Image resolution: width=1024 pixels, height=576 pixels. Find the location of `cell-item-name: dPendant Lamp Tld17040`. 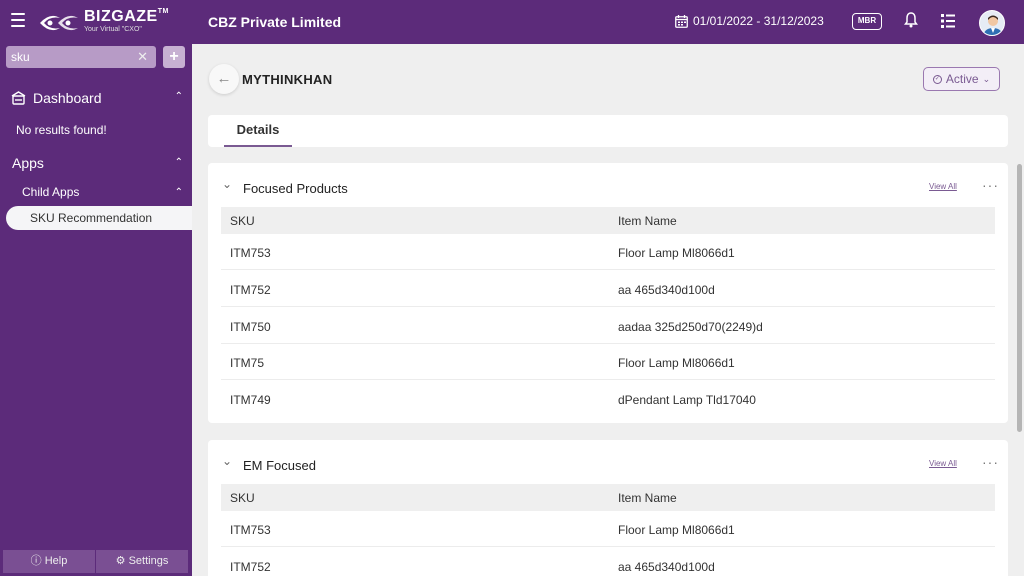

cell-item-name: dPendant Lamp Tld17040 is located at coordinates (687, 400).